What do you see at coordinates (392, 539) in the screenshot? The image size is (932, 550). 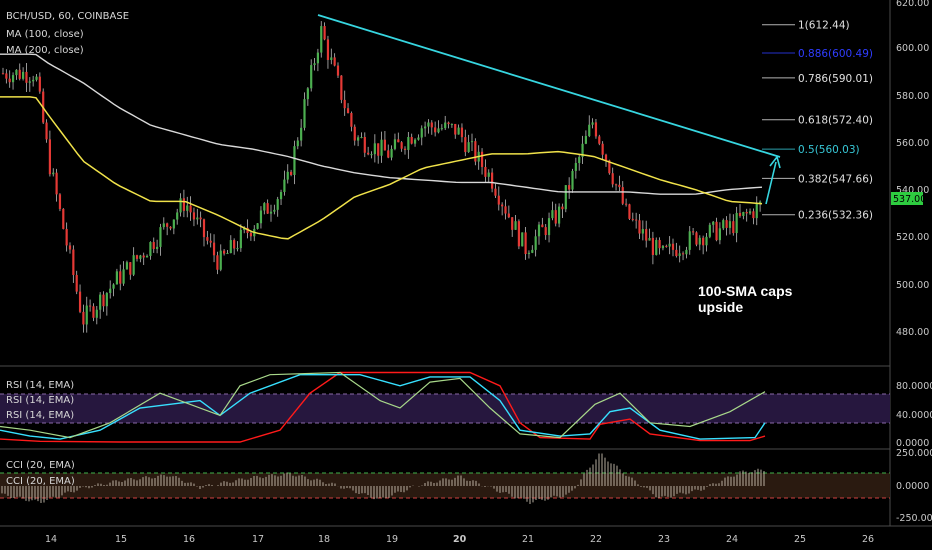 I see `time-tick: 19` at bounding box center [392, 539].